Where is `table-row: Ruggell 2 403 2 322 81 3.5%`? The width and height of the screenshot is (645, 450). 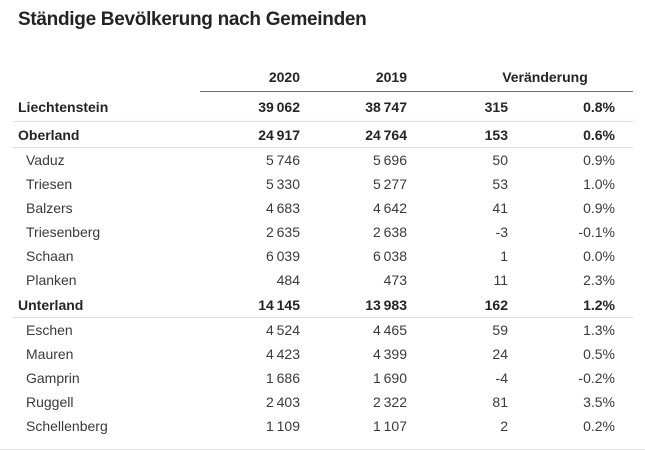 table-row: Ruggell 2 403 2 322 81 3.5% is located at coordinates (325, 402).